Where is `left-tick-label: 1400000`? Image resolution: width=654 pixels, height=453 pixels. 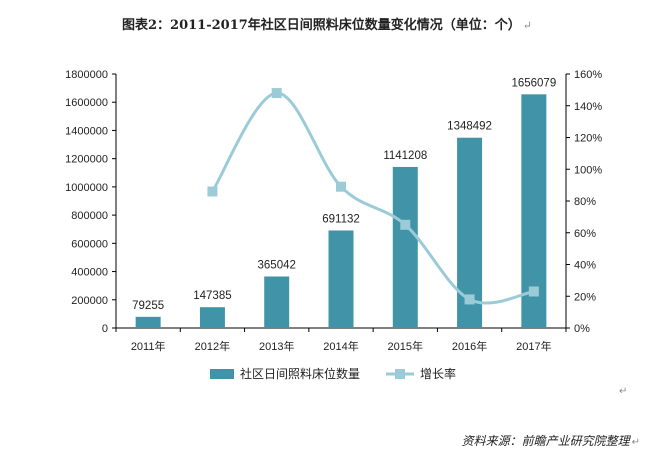
left-tick-label: 1400000 is located at coordinates (86, 131).